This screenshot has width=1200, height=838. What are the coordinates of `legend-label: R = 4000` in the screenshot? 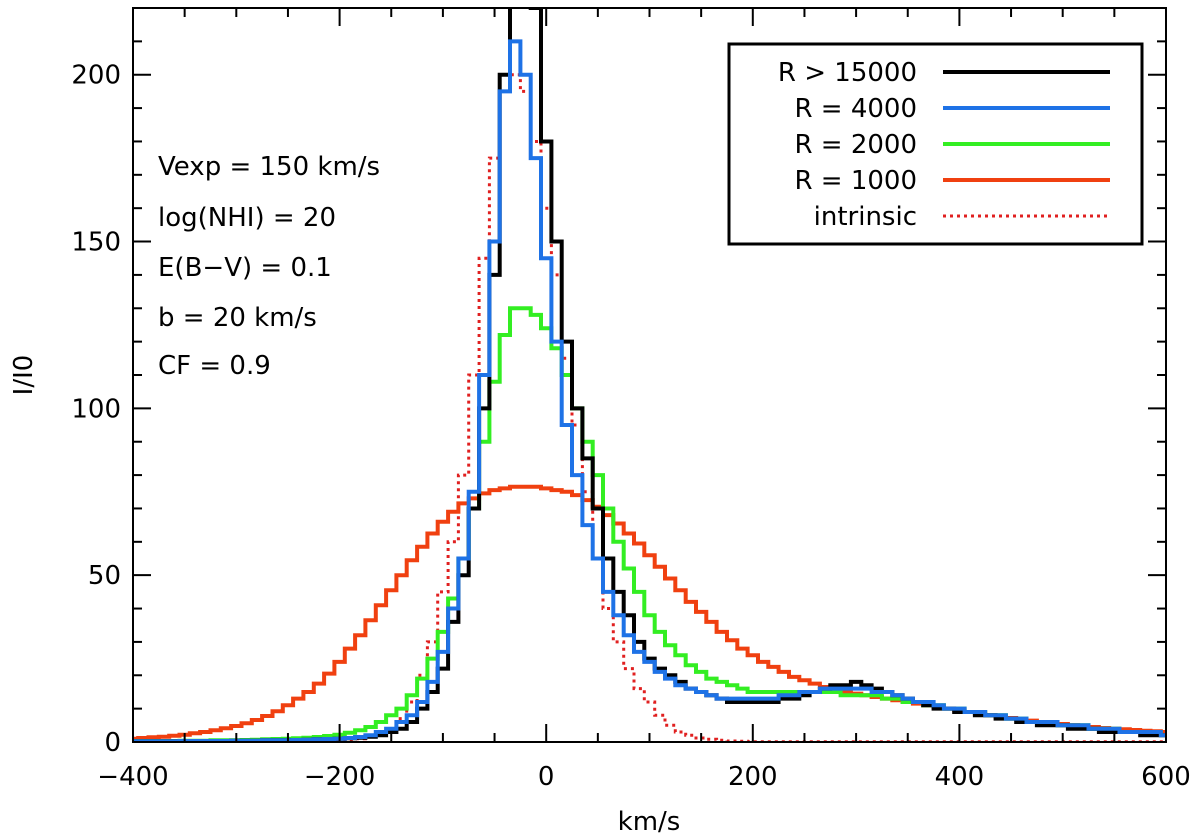 It's located at (855, 109).